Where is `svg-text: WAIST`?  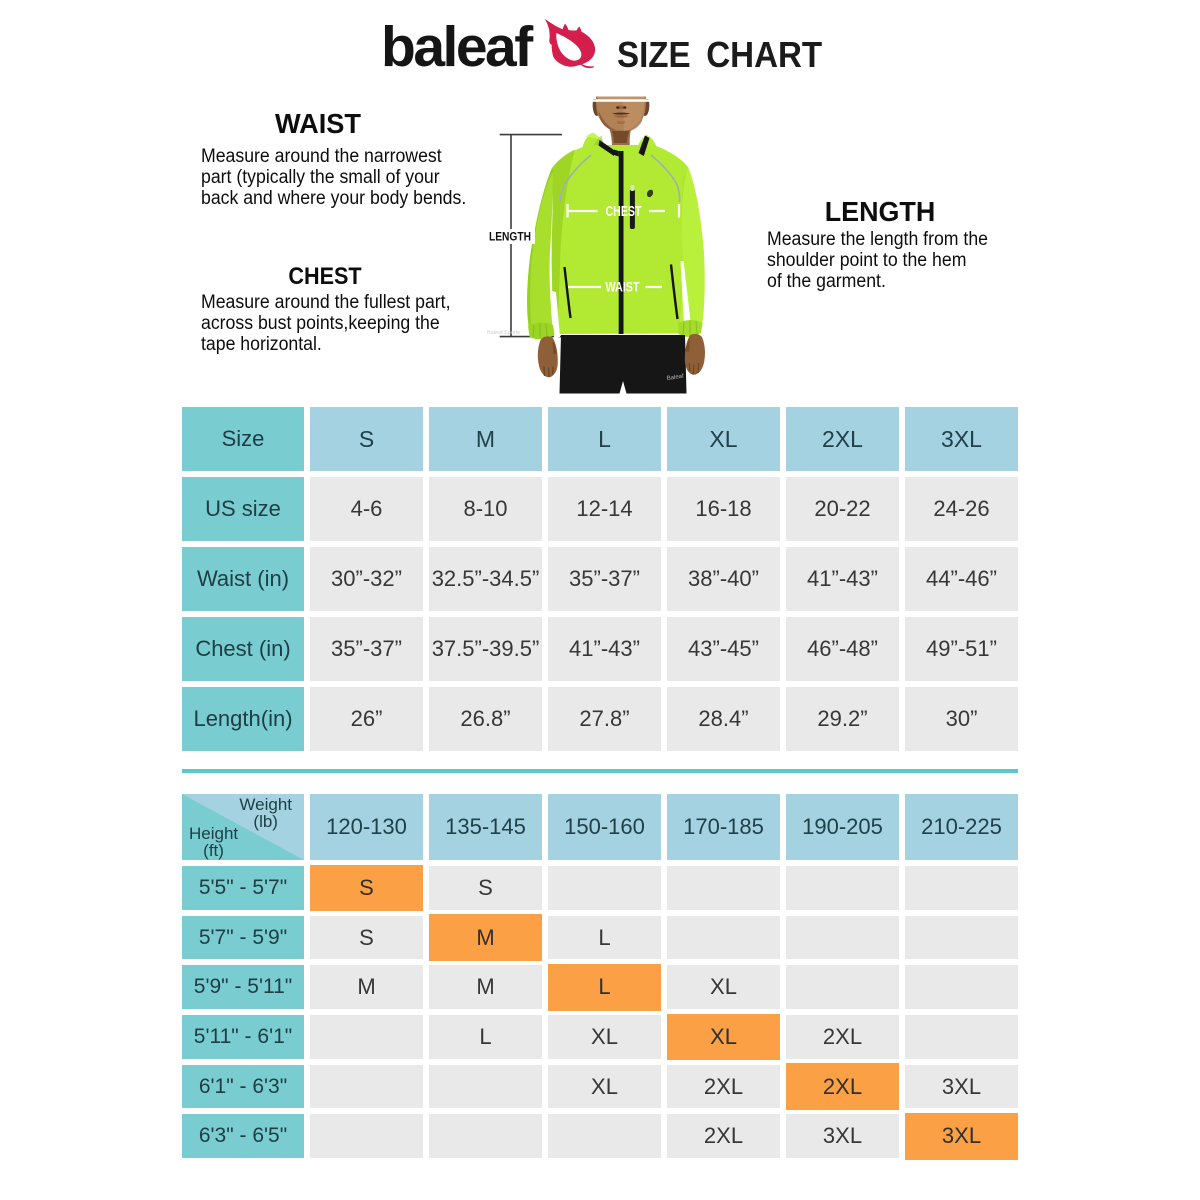 svg-text: WAIST is located at coordinates (623, 286).